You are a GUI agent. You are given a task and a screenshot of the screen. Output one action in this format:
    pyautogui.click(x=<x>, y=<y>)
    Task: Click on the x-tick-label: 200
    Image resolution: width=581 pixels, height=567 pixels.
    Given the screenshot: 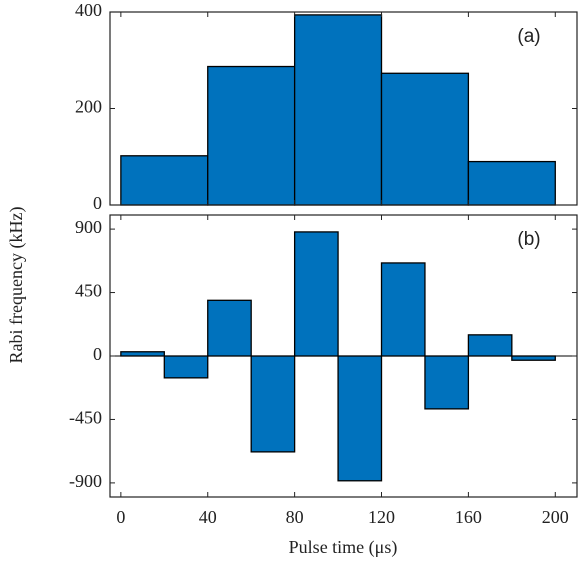 What is the action you would take?
    pyautogui.click(x=555, y=517)
    